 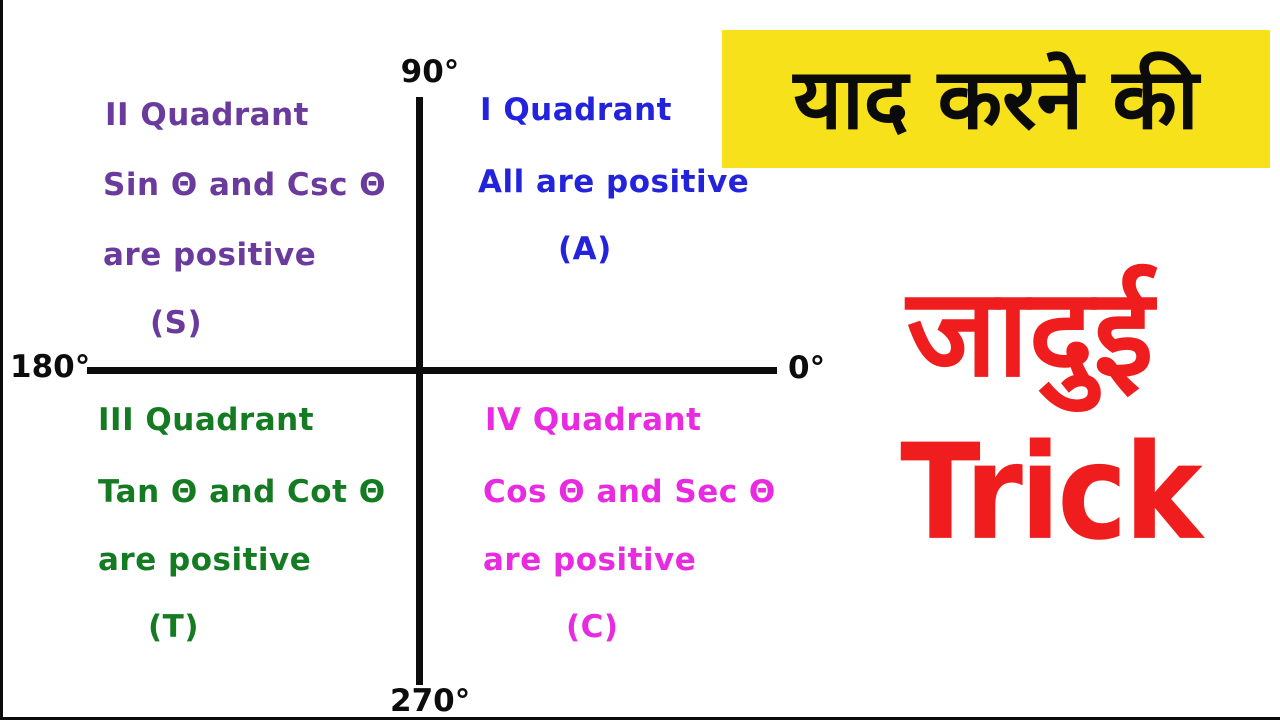 What do you see at coordinates (206, 420) in the screenshot?
I see `quadrant3-title: III Quadrant` at bounding box center [206, 420].